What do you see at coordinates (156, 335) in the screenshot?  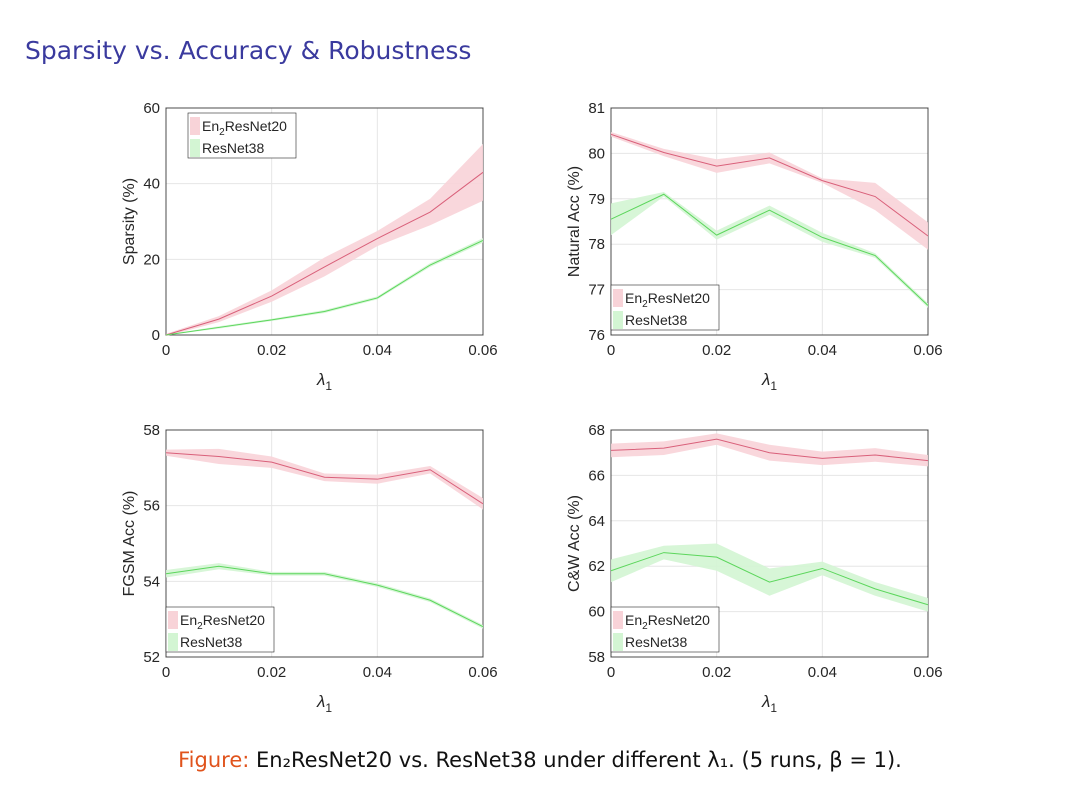 I see `y-tick-label: 0` at bounding box center [156, 335].